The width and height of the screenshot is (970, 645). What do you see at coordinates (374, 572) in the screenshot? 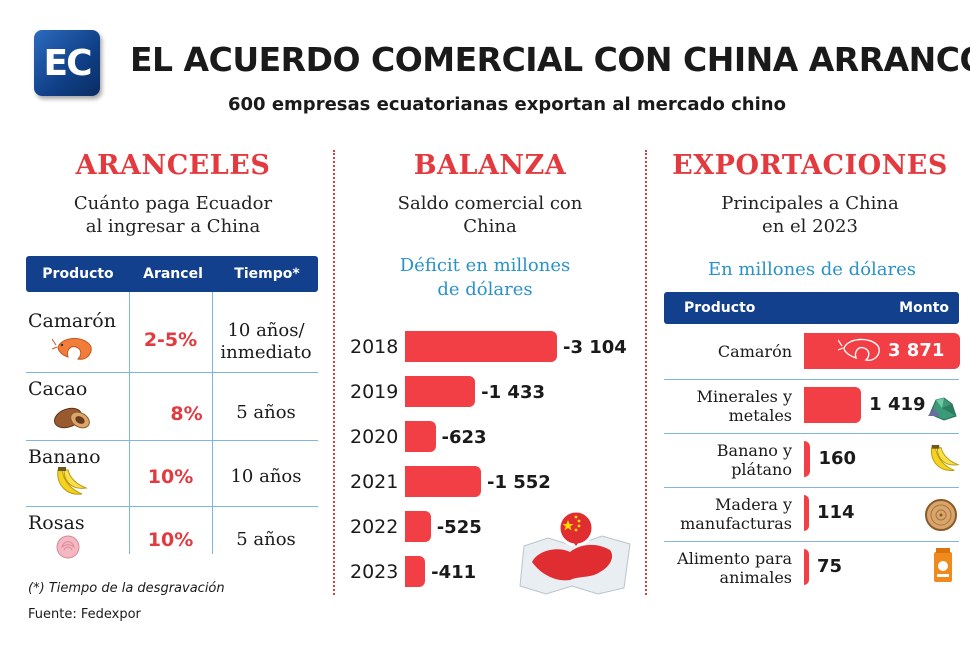
I see `balanza-year-label: 2023` at bounding box center [374, 572].